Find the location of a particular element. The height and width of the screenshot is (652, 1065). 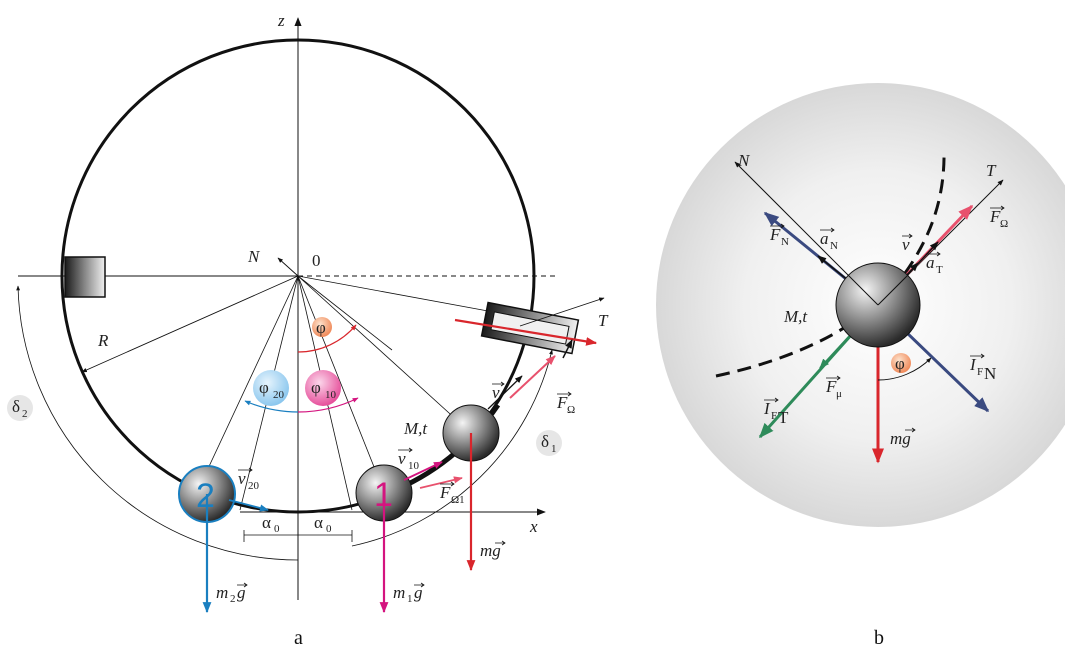

phi-badge is located at coordinates (322, 327).